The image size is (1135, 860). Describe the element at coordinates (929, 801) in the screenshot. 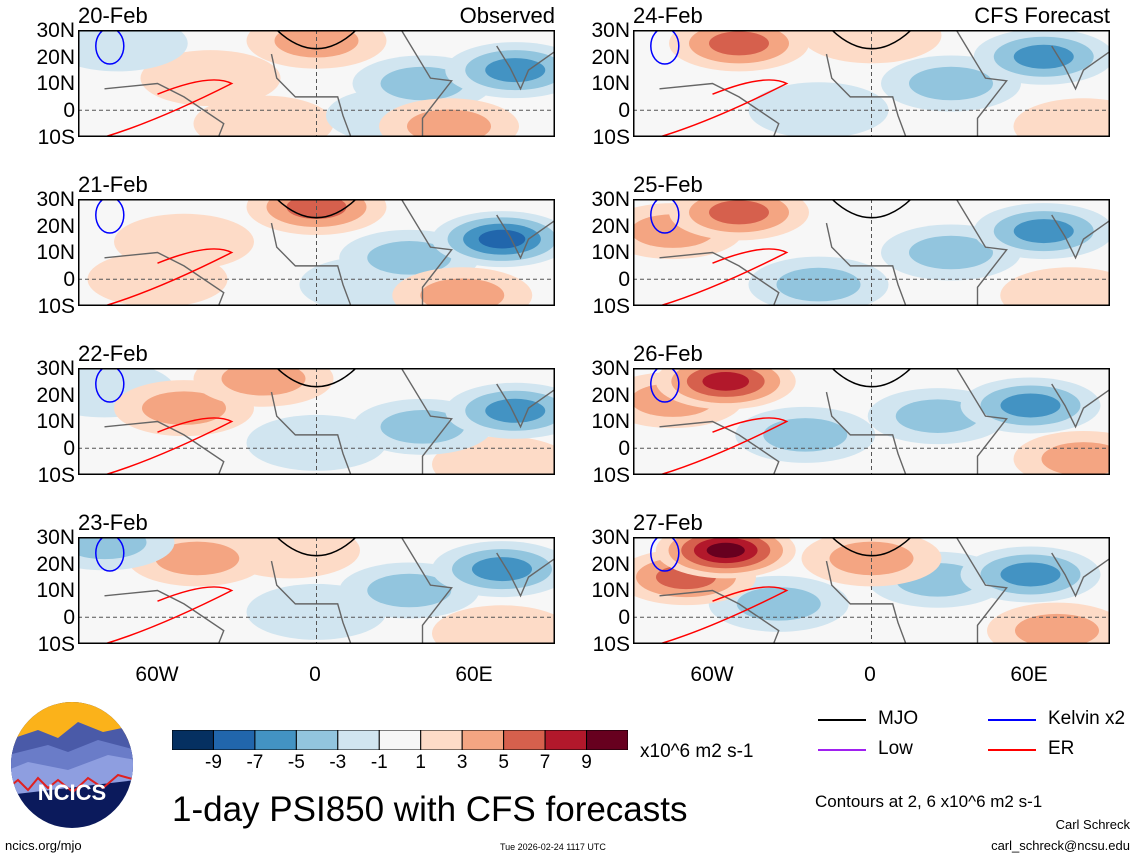

I see `contour-note: Contours at 2, 6 x10^6 m2 s-1` at that location.